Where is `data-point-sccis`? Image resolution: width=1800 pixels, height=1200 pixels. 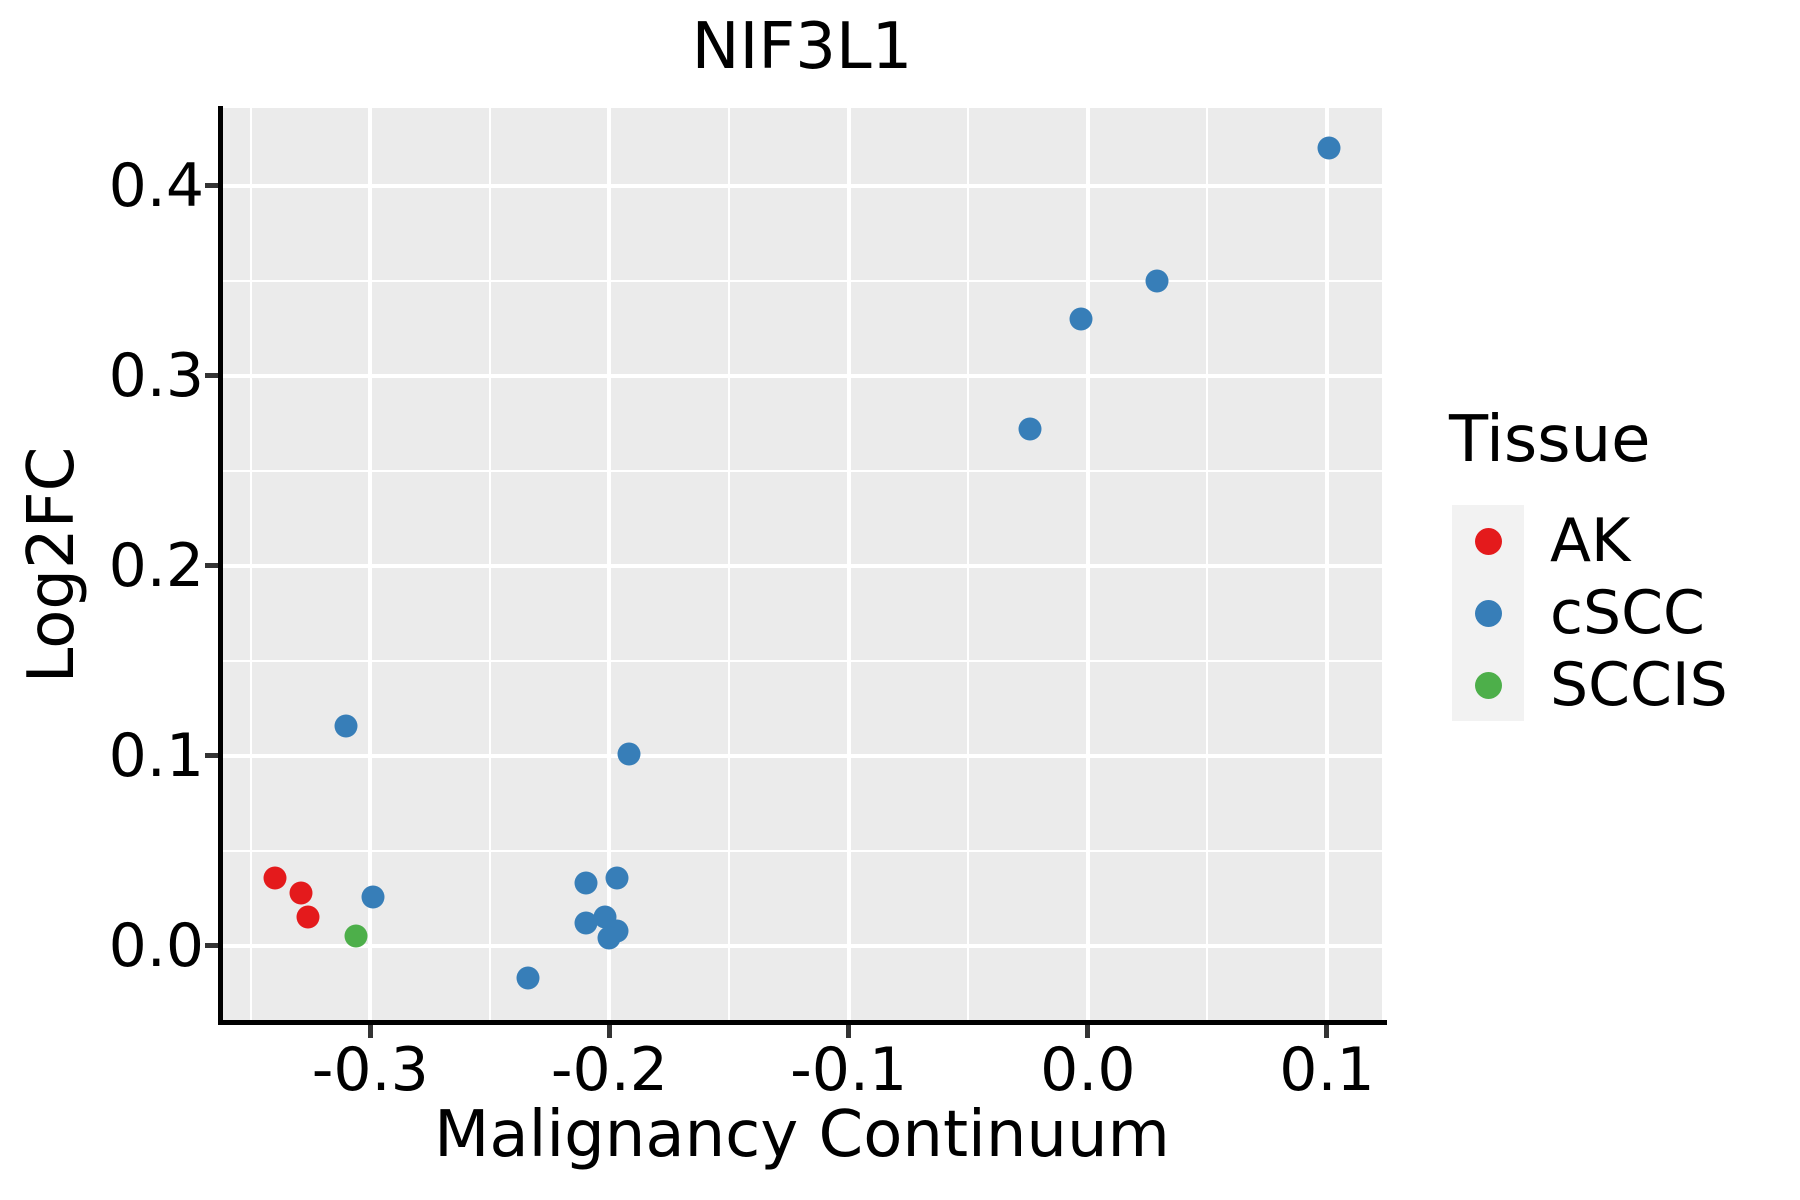
data-point-sccis is located at coordinates (356, 936).